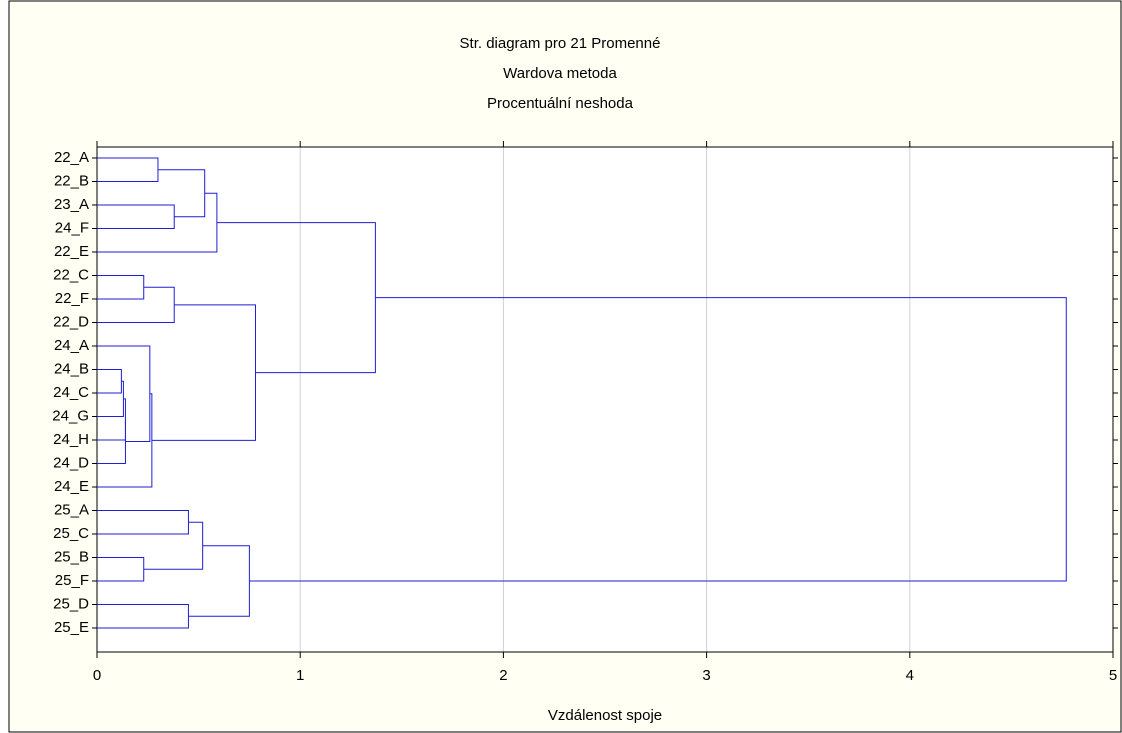 This screenshot has height=733, width=1122. I want to click on leaf-label: 22_F, so click(72, 298).